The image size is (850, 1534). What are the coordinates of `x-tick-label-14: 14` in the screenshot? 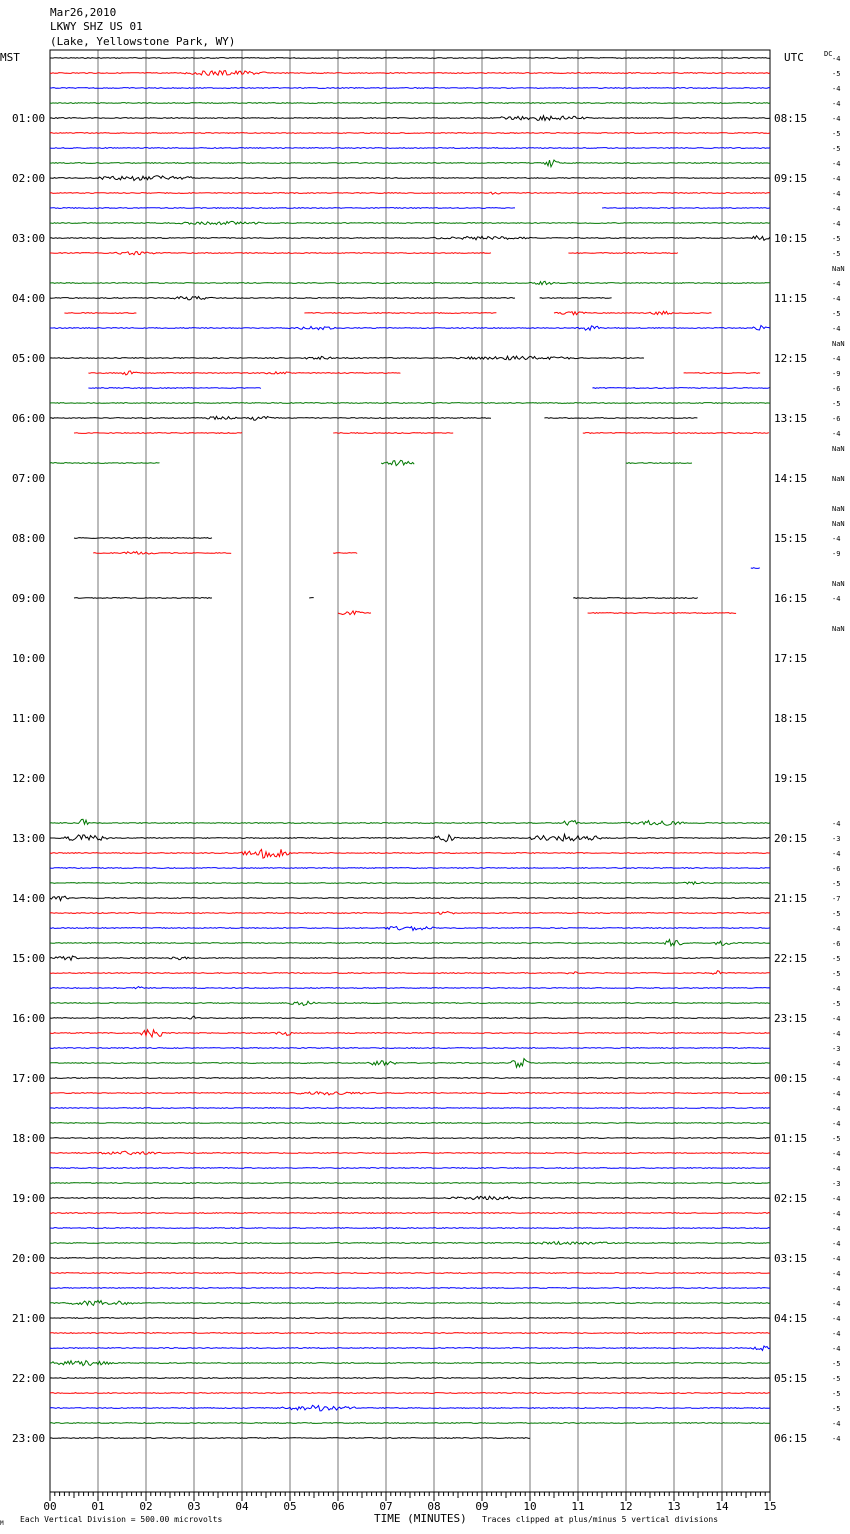 It's located at (722, 1506).